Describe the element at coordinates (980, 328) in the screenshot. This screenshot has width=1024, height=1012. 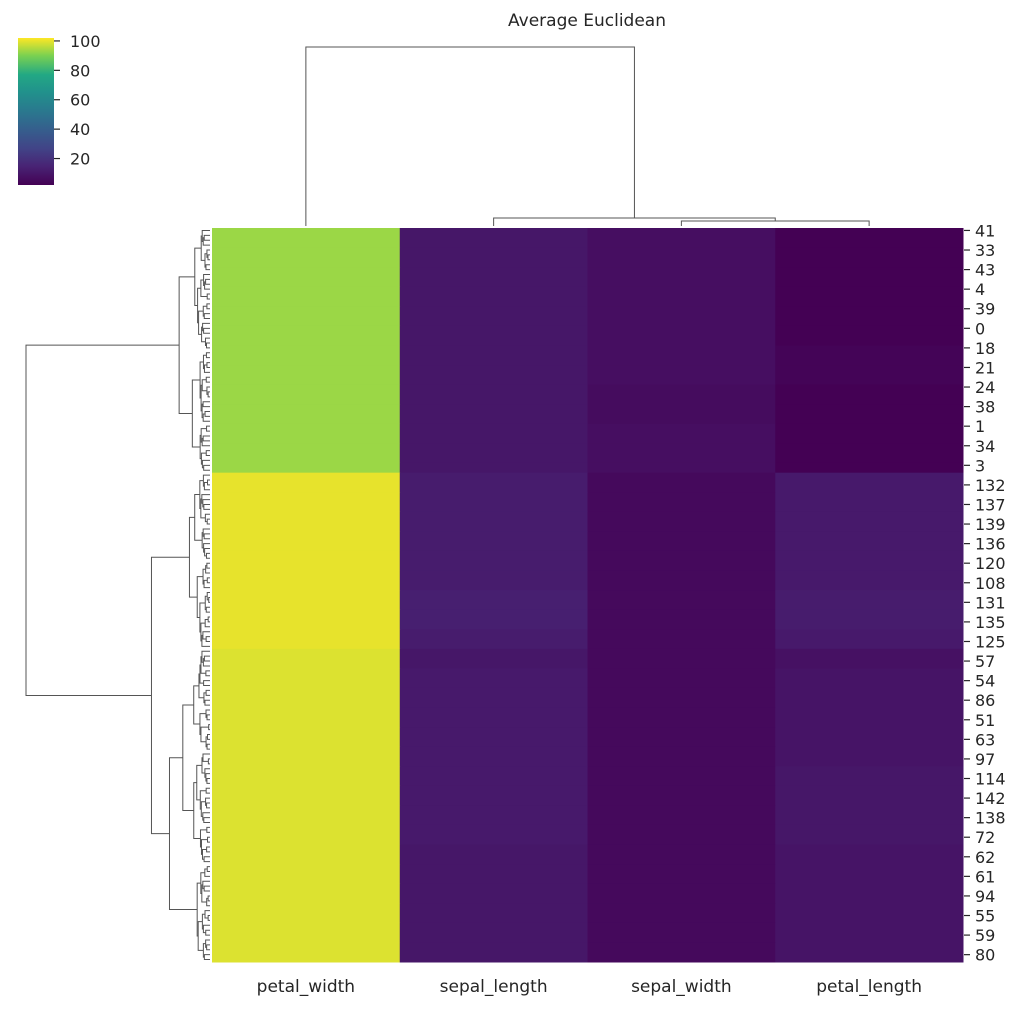
I see `row-label: 0` at that location.